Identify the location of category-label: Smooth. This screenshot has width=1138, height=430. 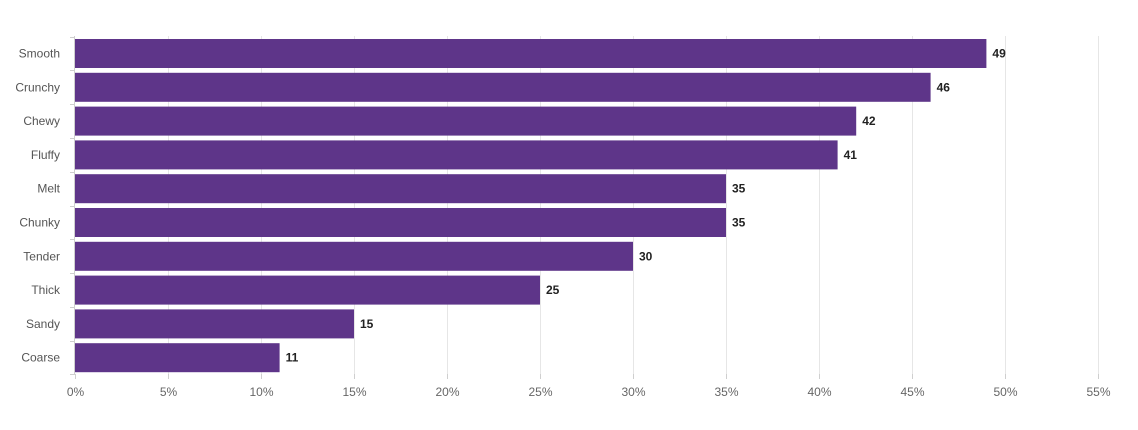
(39, 54).